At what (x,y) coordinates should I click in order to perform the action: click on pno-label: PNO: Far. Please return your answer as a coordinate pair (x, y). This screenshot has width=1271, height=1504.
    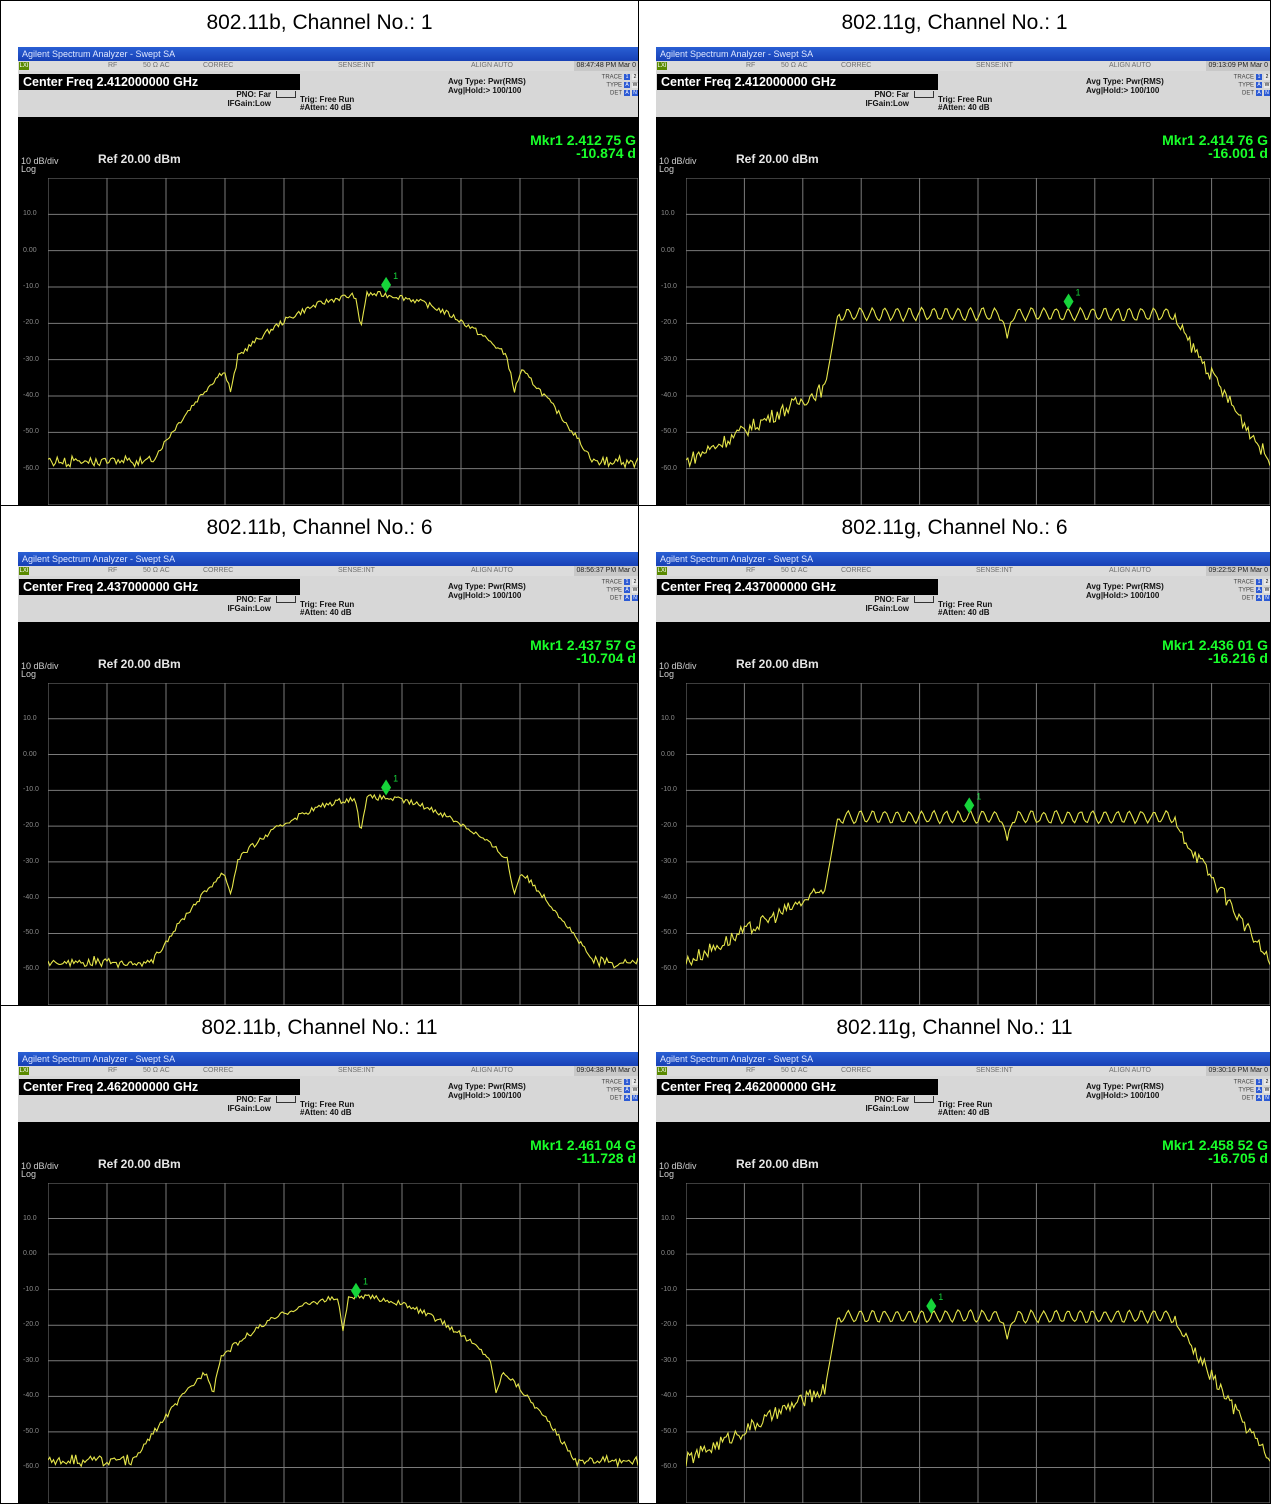
    Looking at the image, I should click on (891, 599).